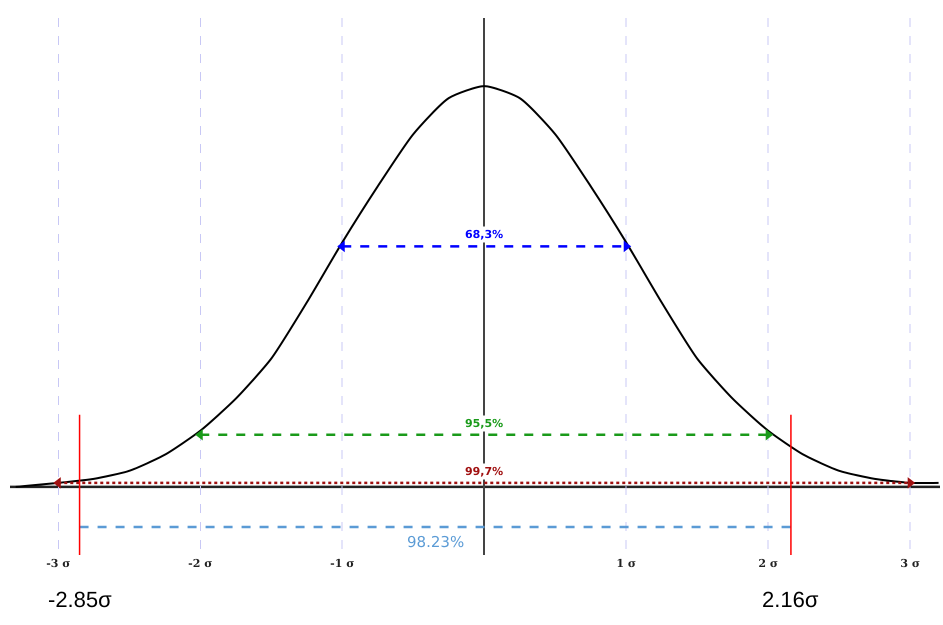  I want to click on series-label: 98.23%, so click(435, 542).